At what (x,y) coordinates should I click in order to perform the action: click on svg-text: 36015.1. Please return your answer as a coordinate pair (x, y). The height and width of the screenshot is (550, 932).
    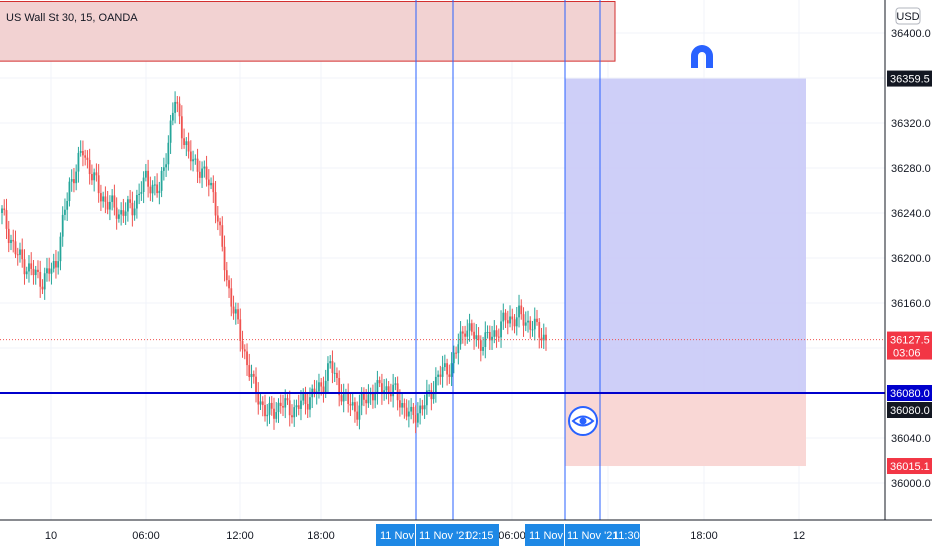
    Looking at the image, I should click on (910, 467).